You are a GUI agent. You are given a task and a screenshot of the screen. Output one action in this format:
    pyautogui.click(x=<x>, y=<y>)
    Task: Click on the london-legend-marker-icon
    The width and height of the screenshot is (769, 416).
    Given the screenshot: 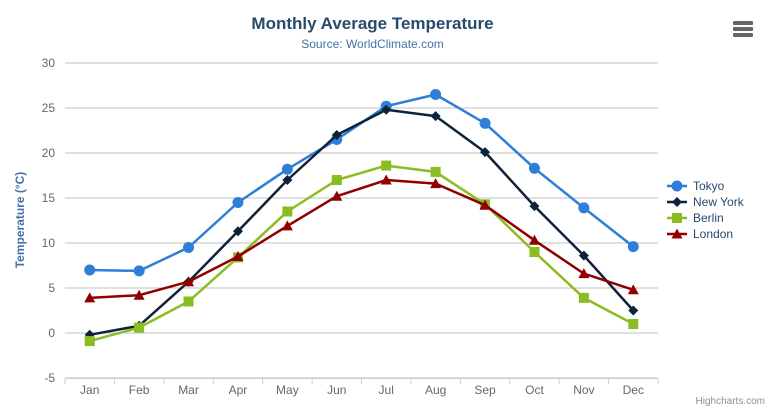 What is the action you would take?
    pyautogui.click(x=677, y=233)
    